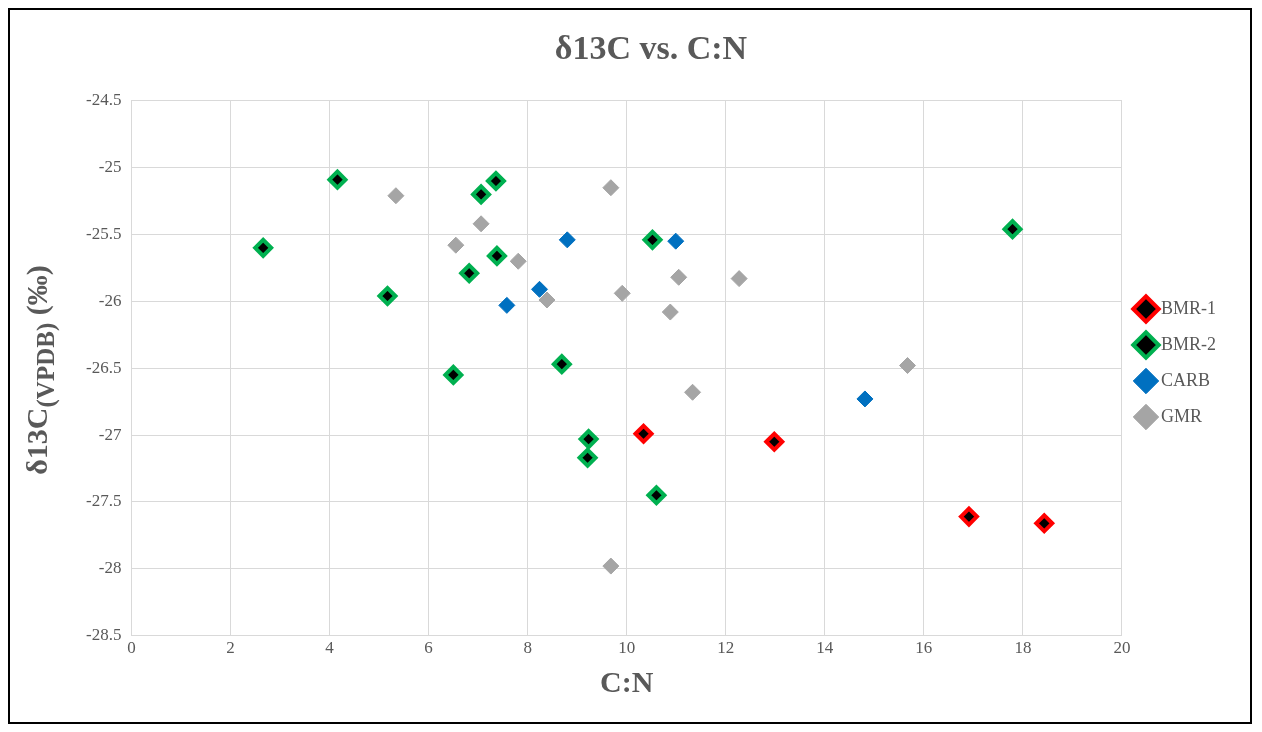 This screenshot has width=1262, height=732. Describe the element at coordinates (825, 648) in the screenshot. I see `x-tick-label: 14` at that location.